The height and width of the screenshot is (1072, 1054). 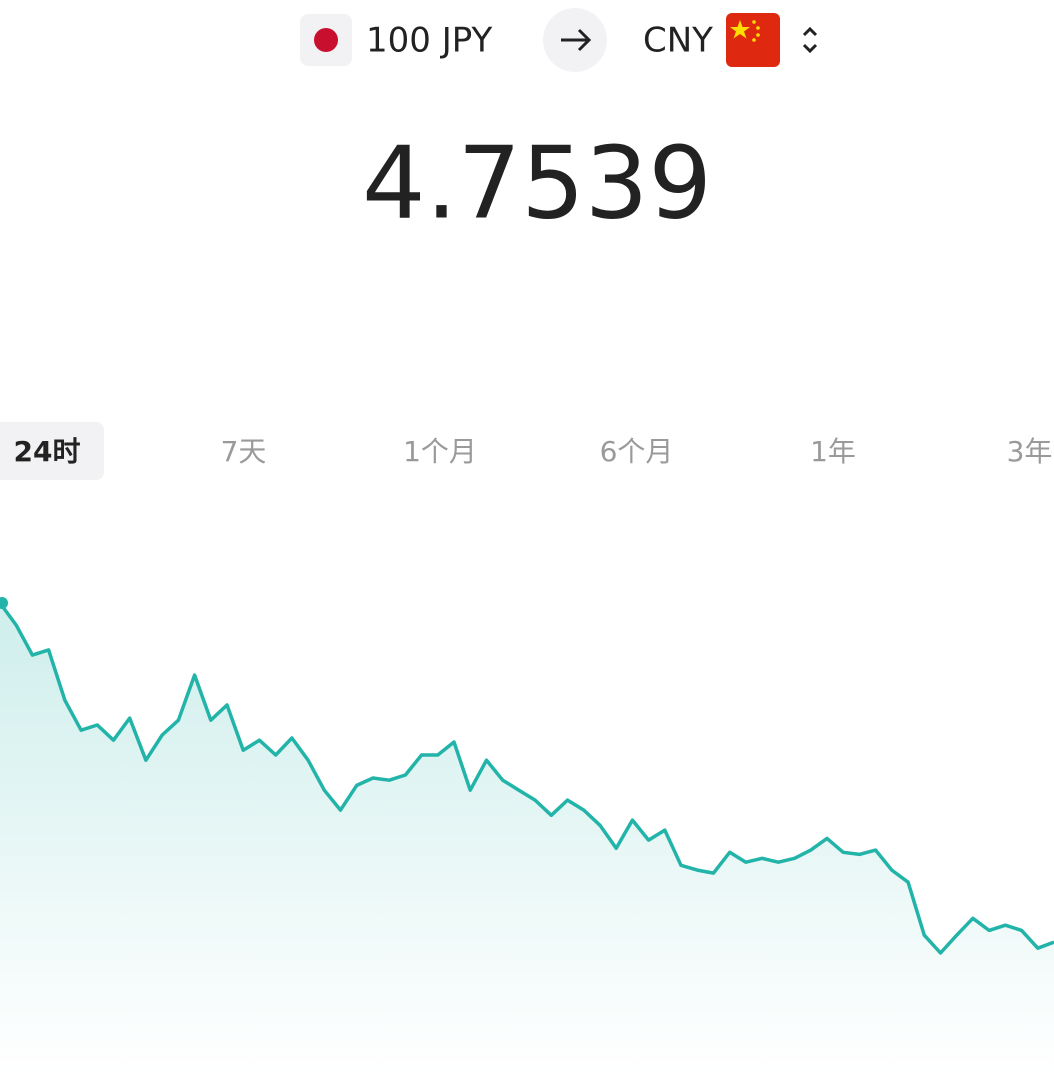 I want to click on currency-from: 100 JPY, so click(x=396, y=40).